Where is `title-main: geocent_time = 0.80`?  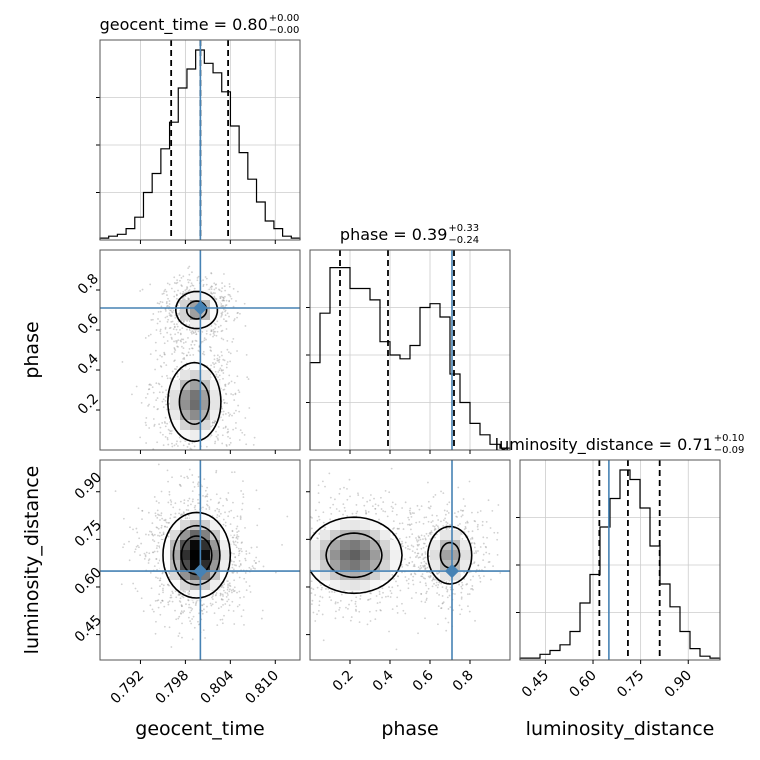
title-main: geocent_time = 0.80 is located at coordinates (184, 25).